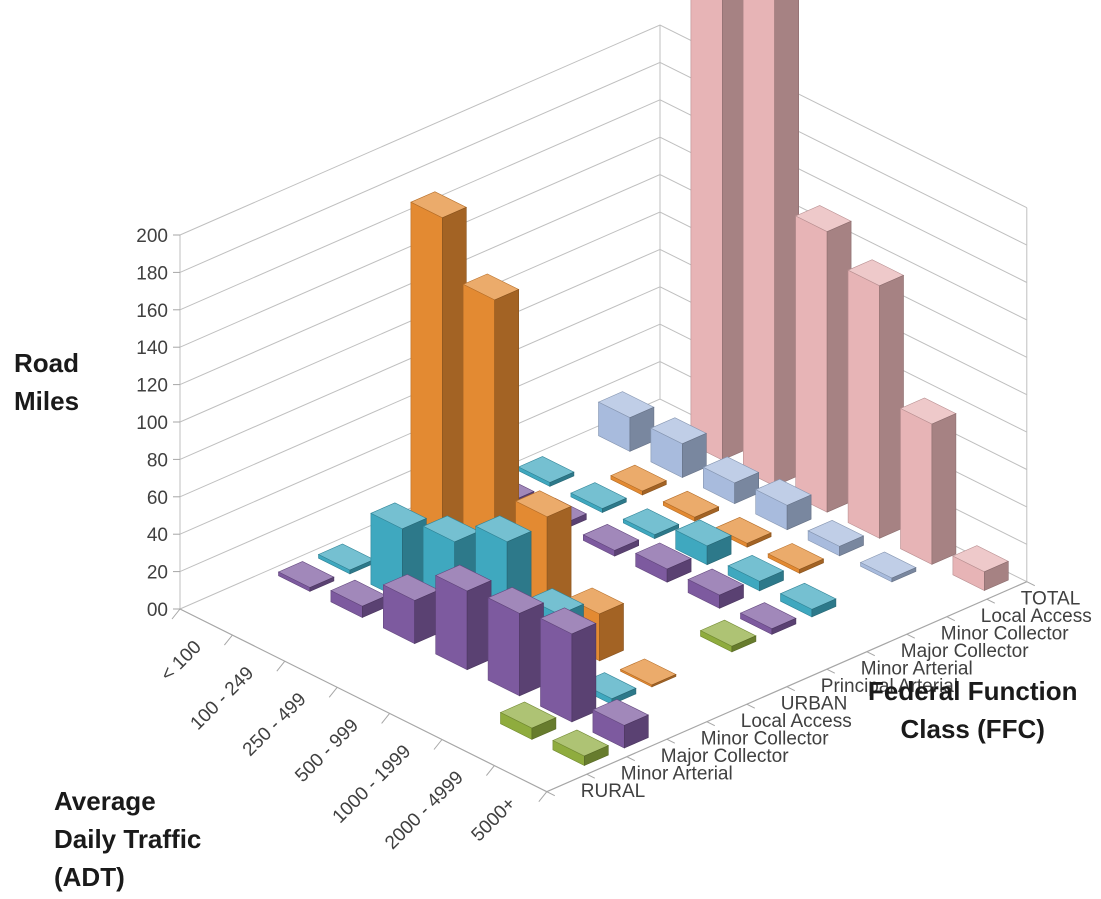 The height and width of the screenshot is (899, 1101). What do you see at coordinates (424, 810) in the screenshot?
I see `adt-tick-label: 2000 - 4999` at bounding box center [424, 810].